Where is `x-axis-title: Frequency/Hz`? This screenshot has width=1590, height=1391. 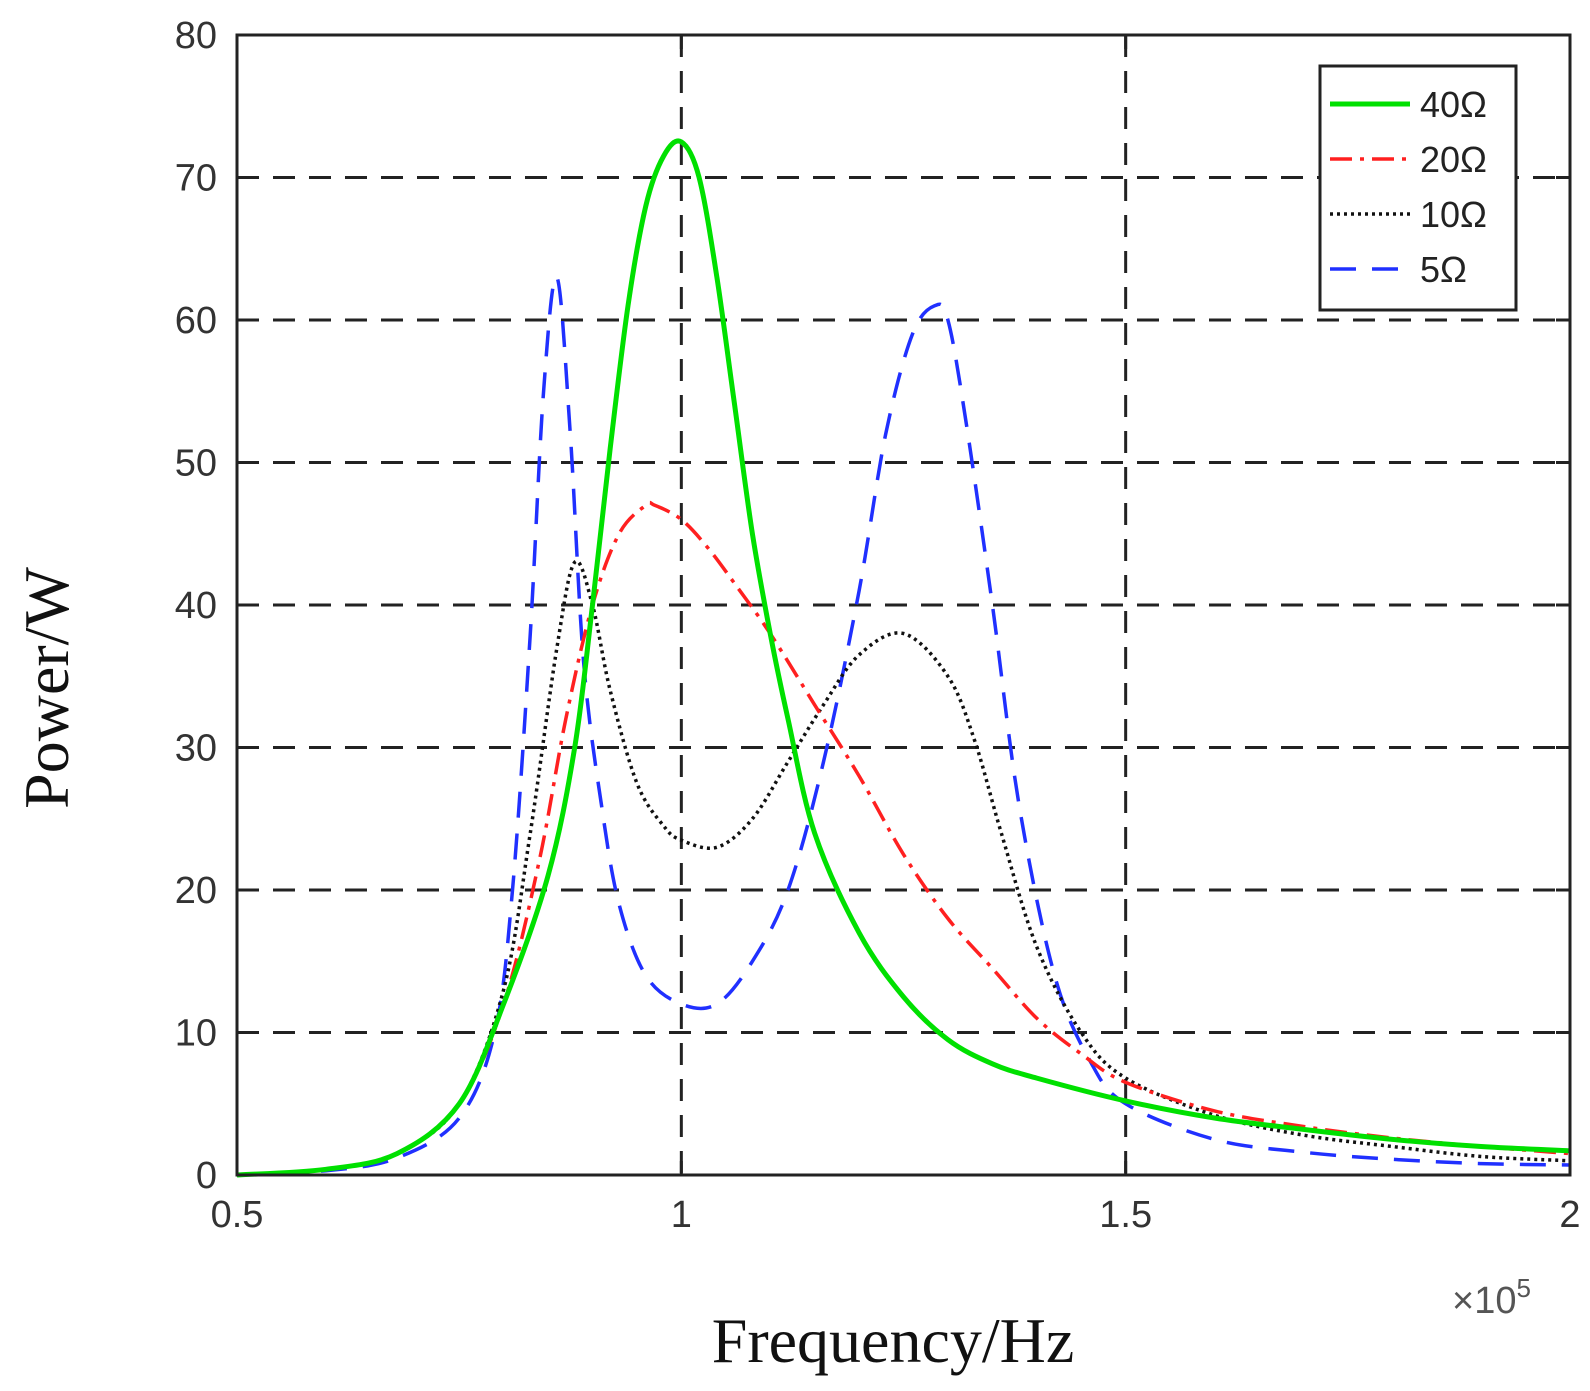
x-axis-title: Frequency/Hz is located at coordinates (893, 1340).